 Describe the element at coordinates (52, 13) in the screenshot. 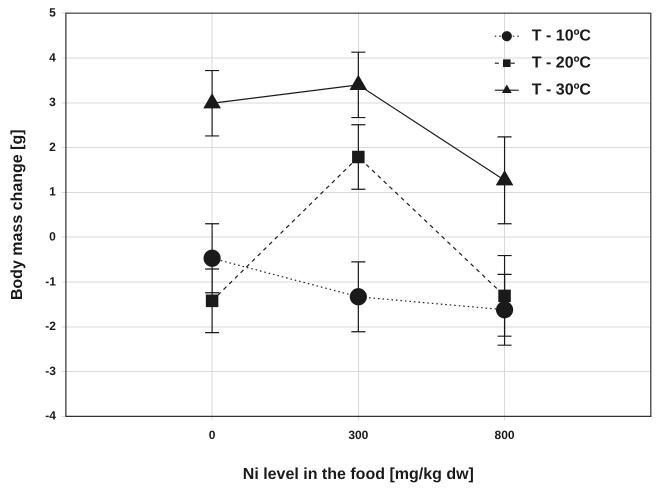

I see `y-tick-label: 5` at that location.